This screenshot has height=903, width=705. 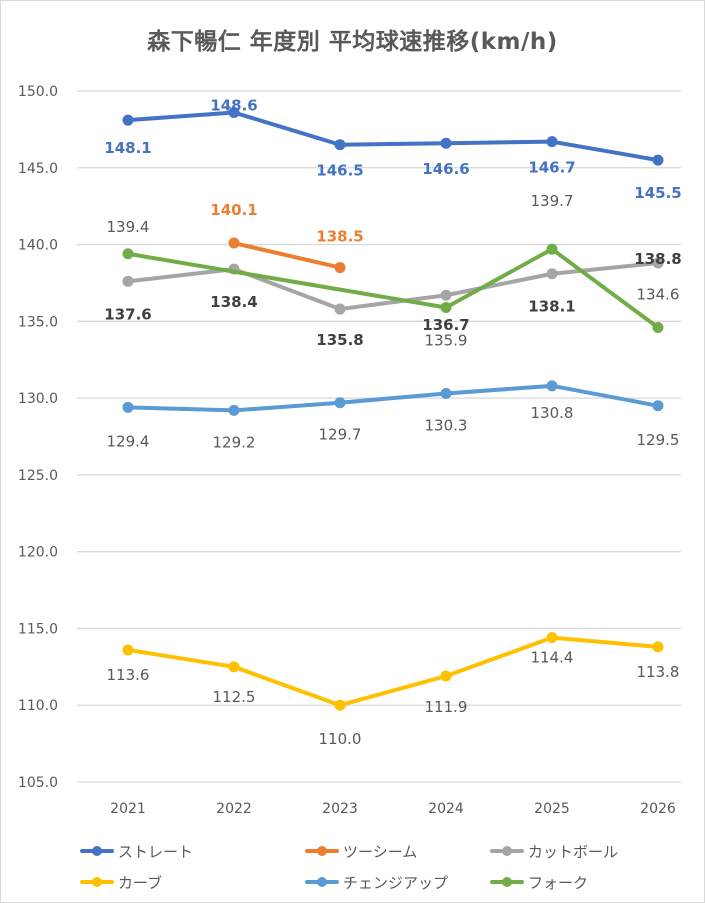 I want to click on data-label: 146.6, so click(x=445, y=169).